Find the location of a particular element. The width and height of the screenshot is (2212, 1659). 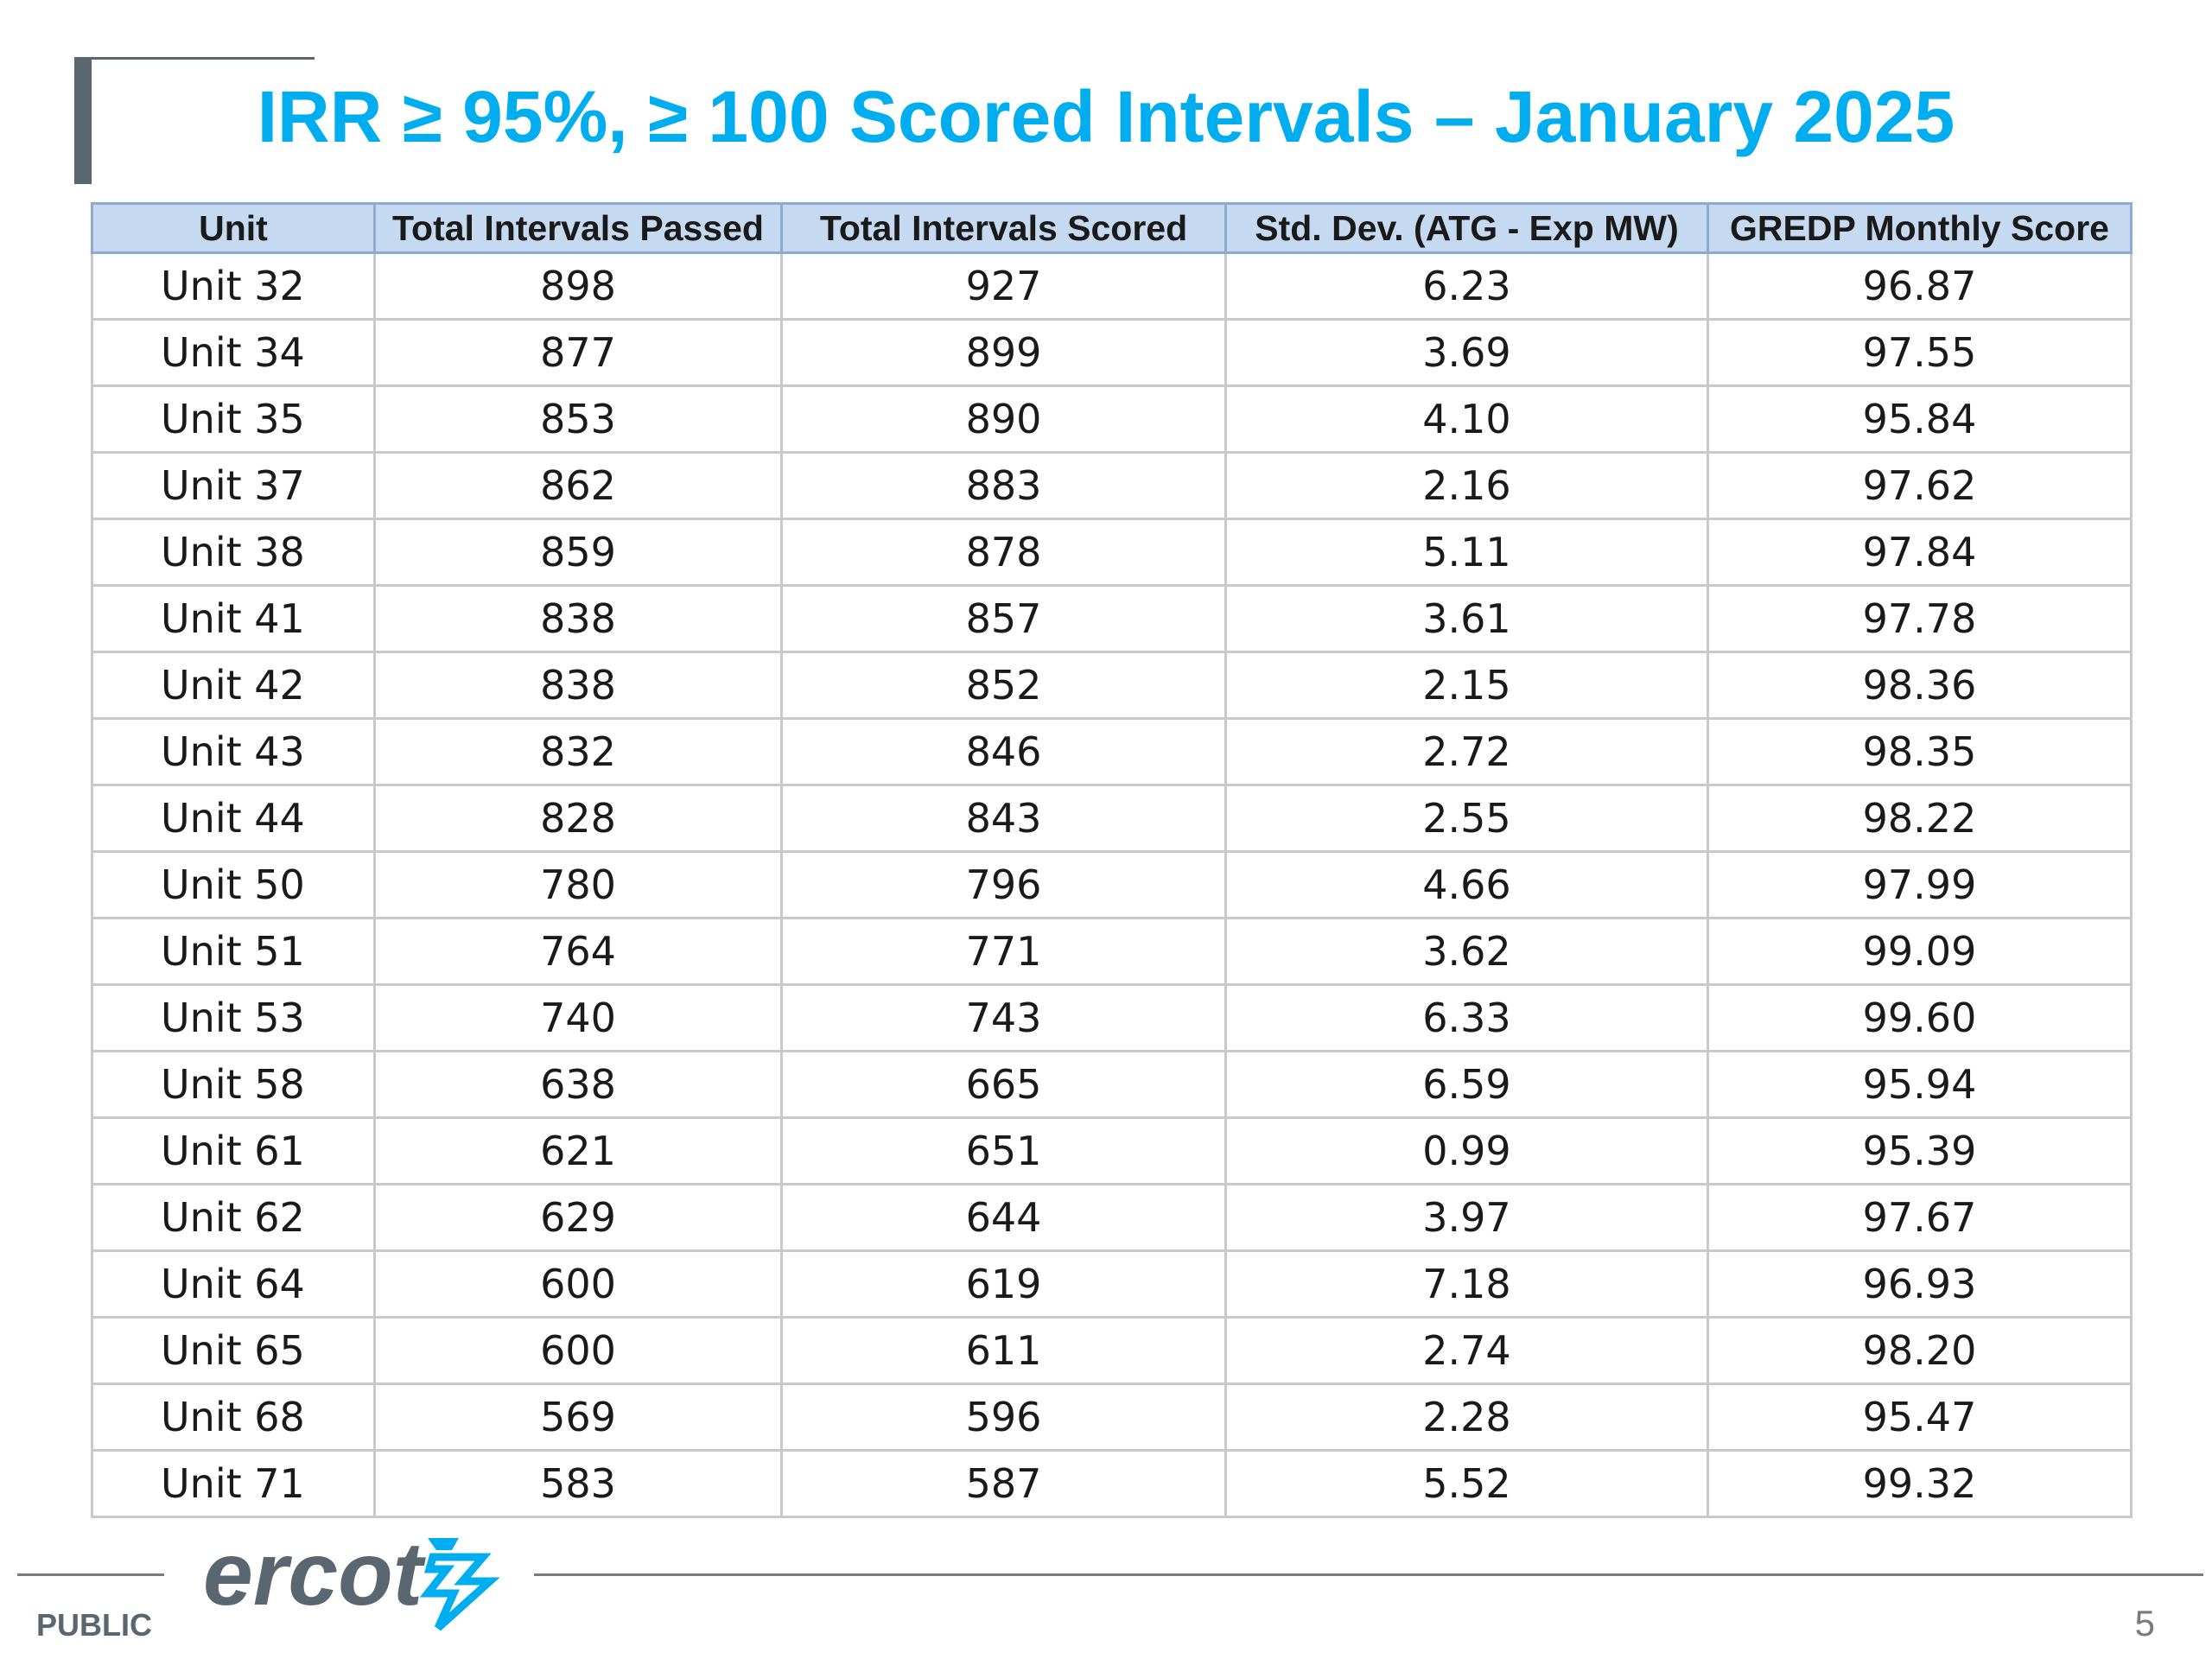

table-row: Unit 34 877 899 3.69 97.55 is located at coordinates (1112, 352).